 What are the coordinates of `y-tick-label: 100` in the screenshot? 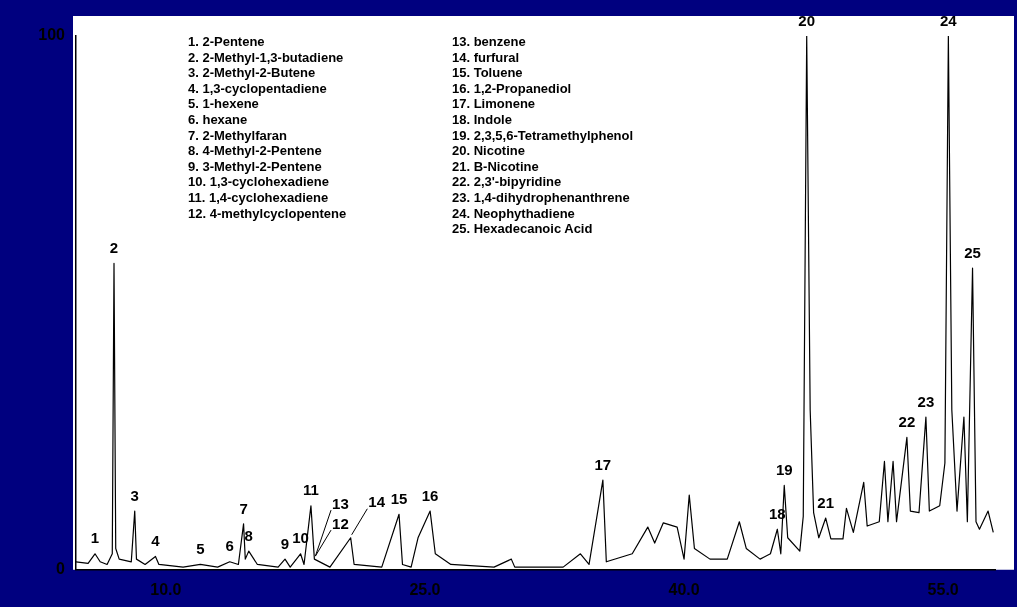 It's located at (52, 35).